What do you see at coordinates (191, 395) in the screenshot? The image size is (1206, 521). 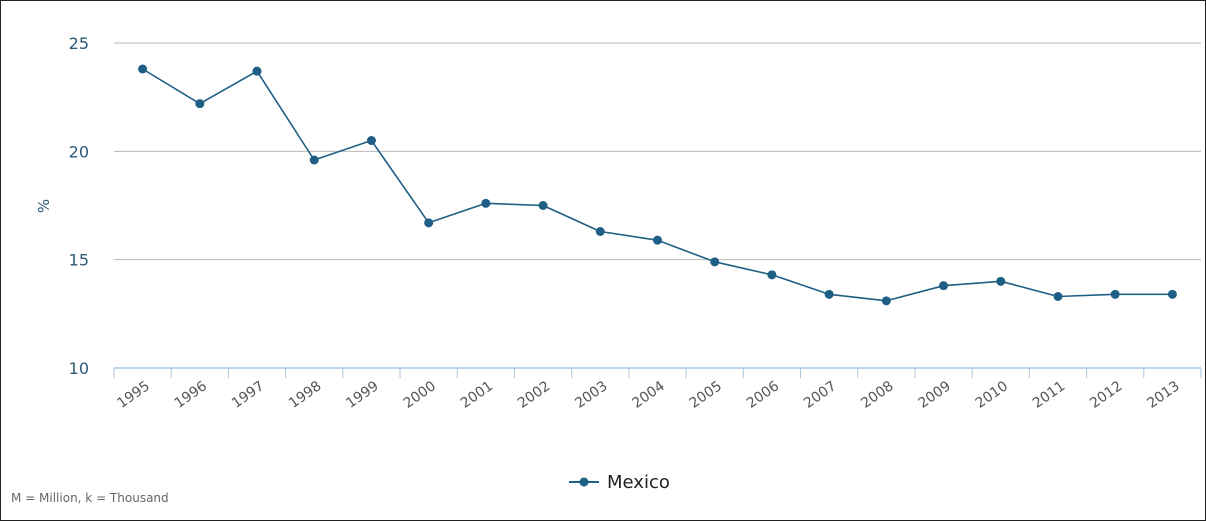 I see `x-tick-label: 1996` at bounding box center [191, 395].